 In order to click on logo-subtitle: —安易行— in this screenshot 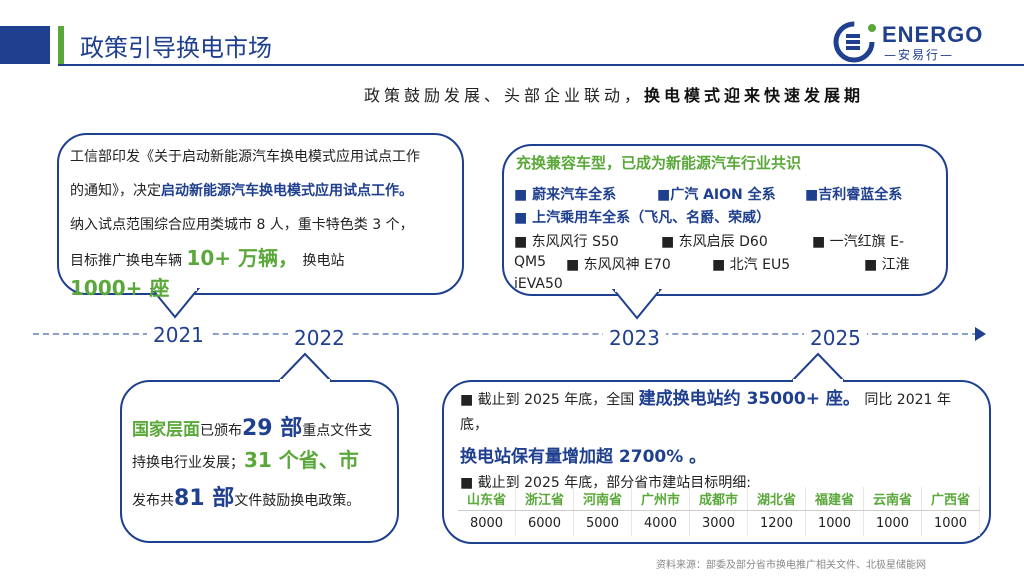, I will do `click(919, 55)`.